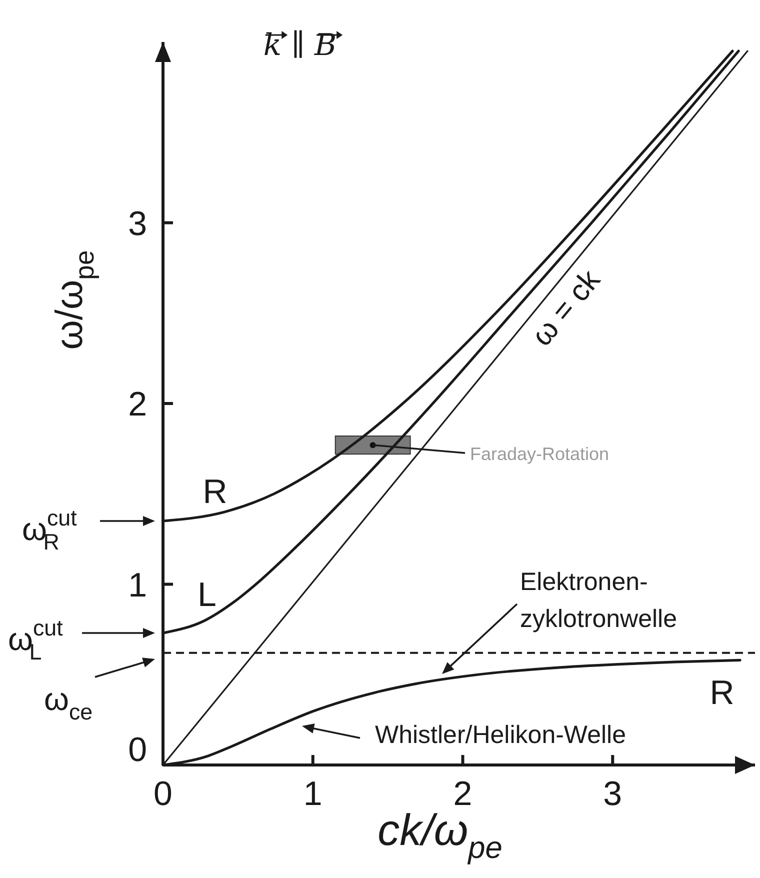  Describe the element at coordinates (612, 794) in the screenshot. I see `x-tick-label: 3` at that location.